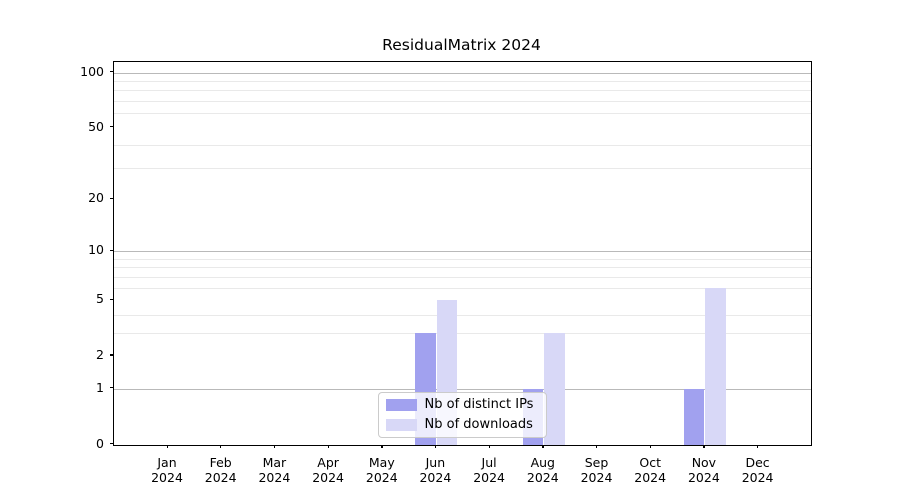  I want to click on x-tick-label-month: May, so click(381, 462).